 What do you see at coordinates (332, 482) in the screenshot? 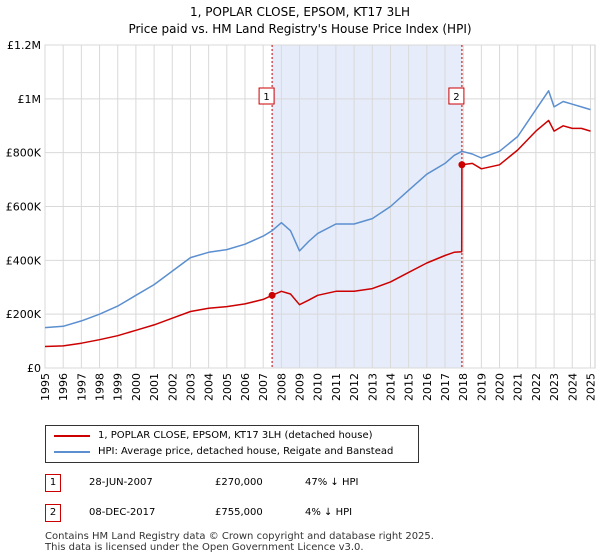
I see `transaction-hpi: 47% ↓ HPI` at bounding box center [332, 482].